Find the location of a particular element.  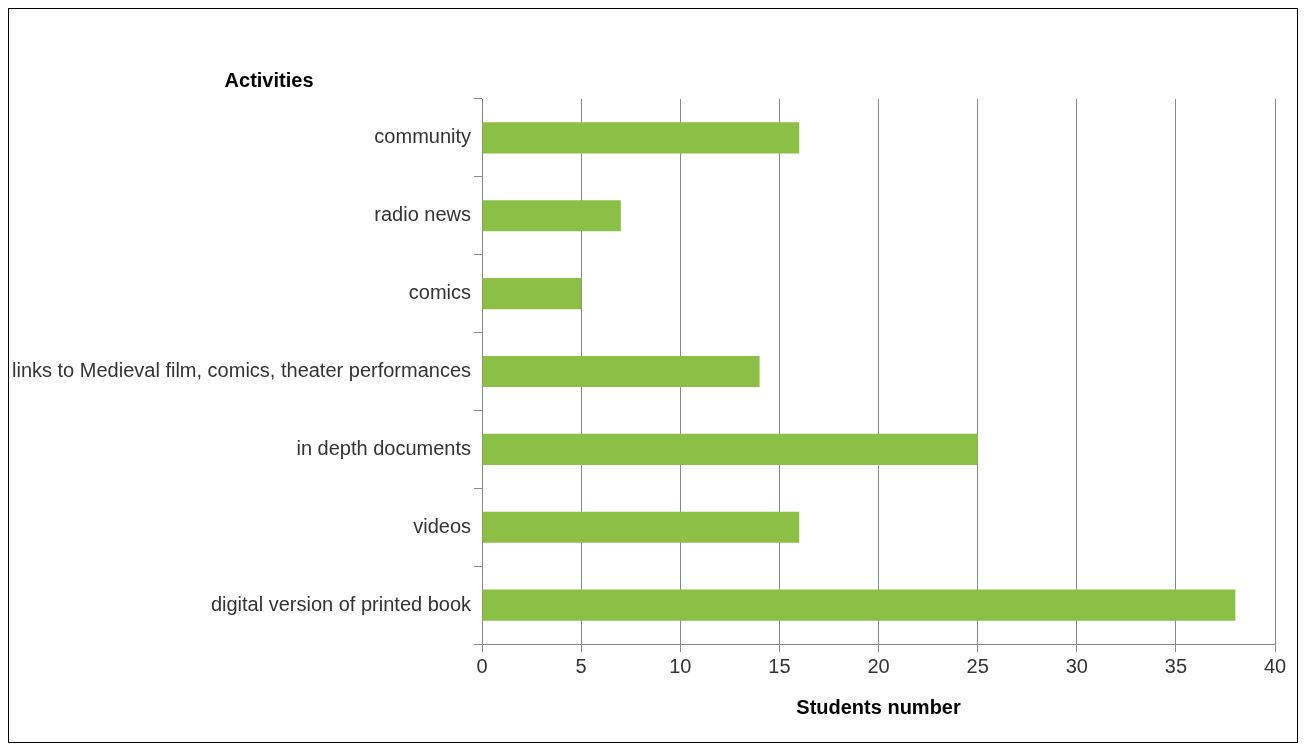

y-tick-label: in depth documents is located at coordinates (384, 447).